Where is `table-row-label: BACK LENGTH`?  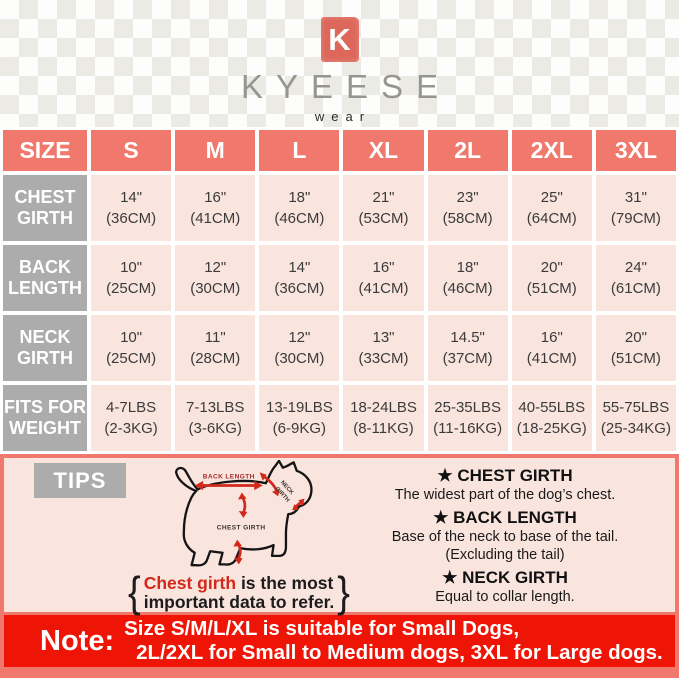 table-row-label: BACK LENGTH is located at coordinates (45, 278).